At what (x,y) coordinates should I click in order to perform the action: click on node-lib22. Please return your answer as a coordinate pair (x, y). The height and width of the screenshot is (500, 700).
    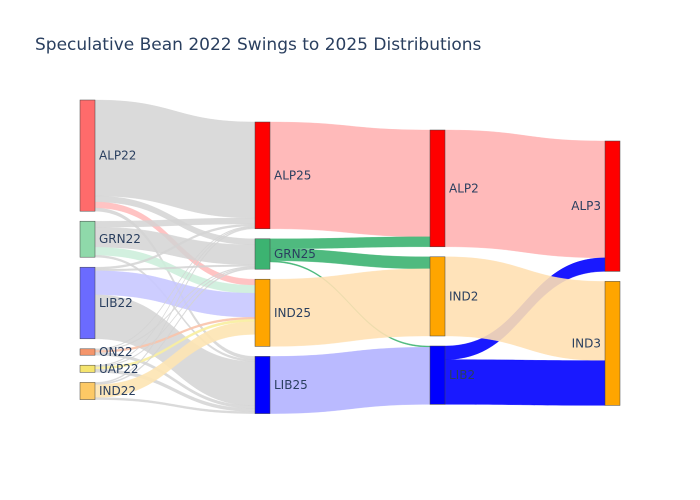
    Looking at the image, I should click on (87, 303).